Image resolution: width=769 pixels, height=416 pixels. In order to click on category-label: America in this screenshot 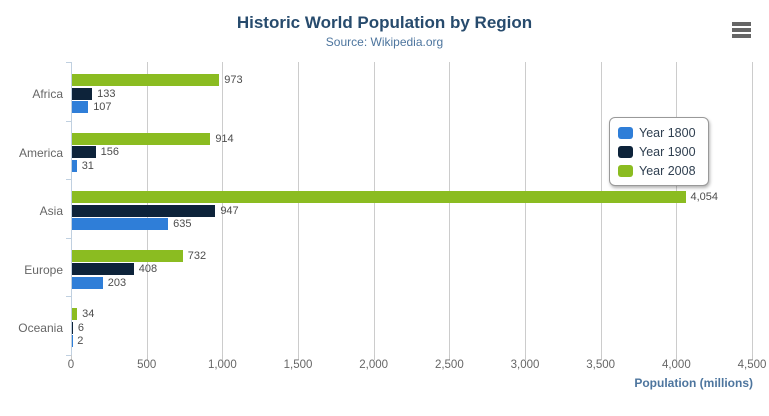, I will do `click(40, 152)`.